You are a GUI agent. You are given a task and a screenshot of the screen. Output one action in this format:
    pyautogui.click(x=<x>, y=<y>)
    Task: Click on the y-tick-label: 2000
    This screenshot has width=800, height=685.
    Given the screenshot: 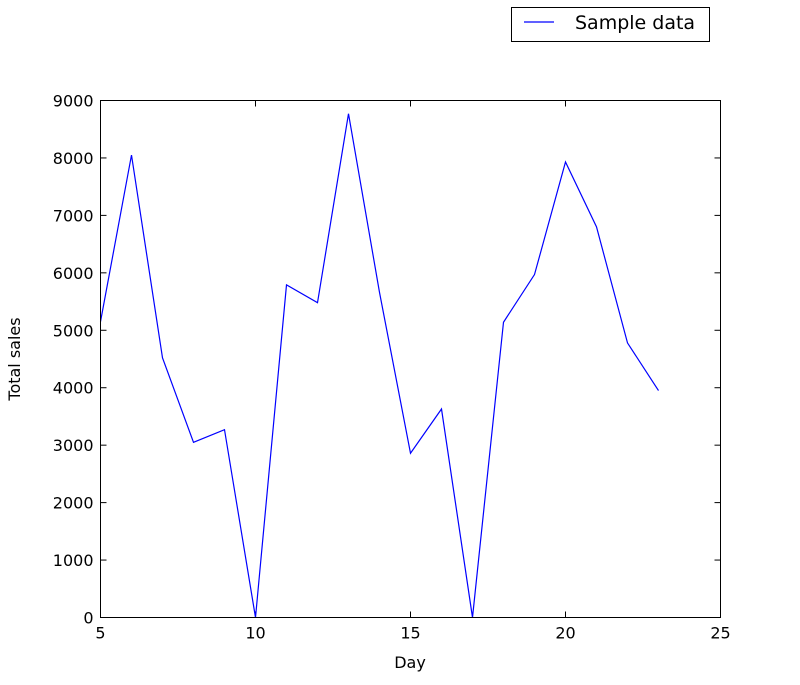 What is the action you would take?
    pyautogui.click(x=73, y=503)
    